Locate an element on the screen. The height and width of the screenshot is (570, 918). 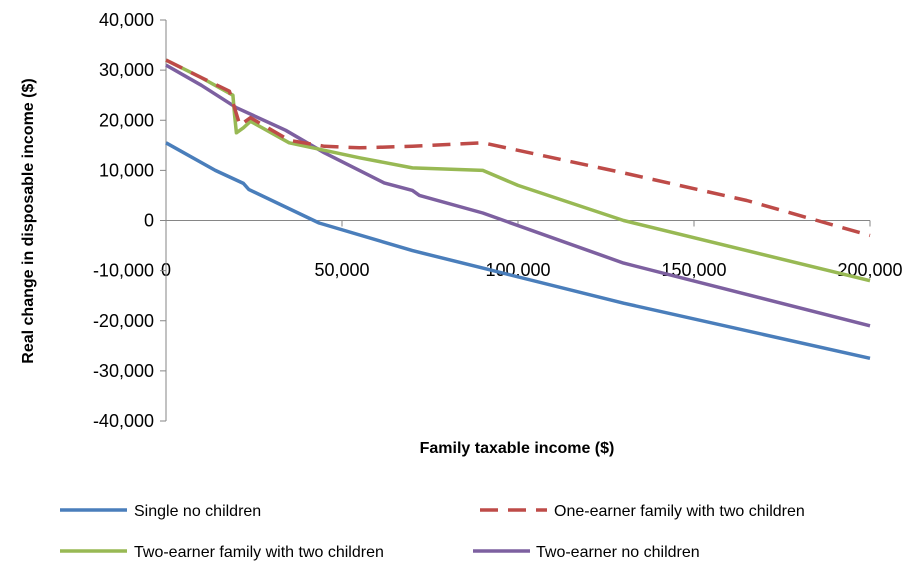
y-tick-label: -20,000 is located at coordinates (123, 321).